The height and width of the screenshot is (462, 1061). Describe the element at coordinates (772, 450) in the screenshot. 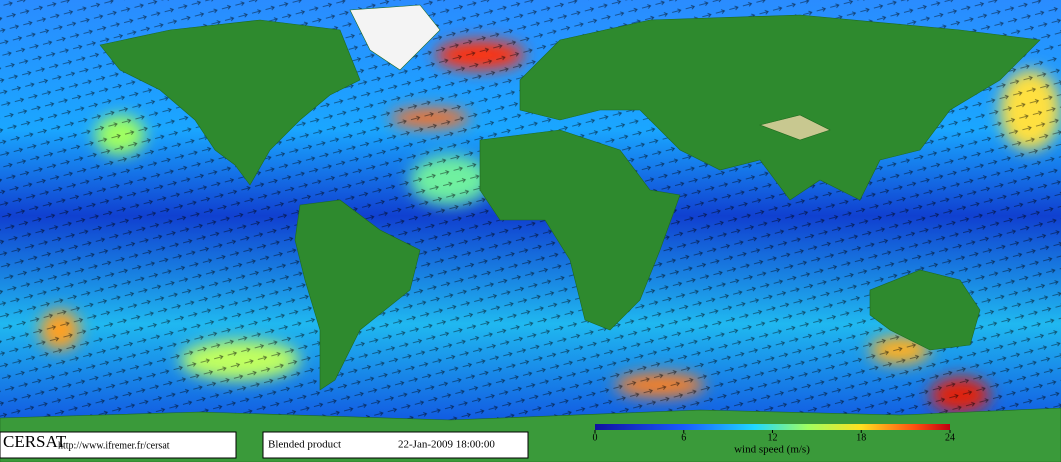

I see `colorbar-label: wind speed (m/s)` at that location.